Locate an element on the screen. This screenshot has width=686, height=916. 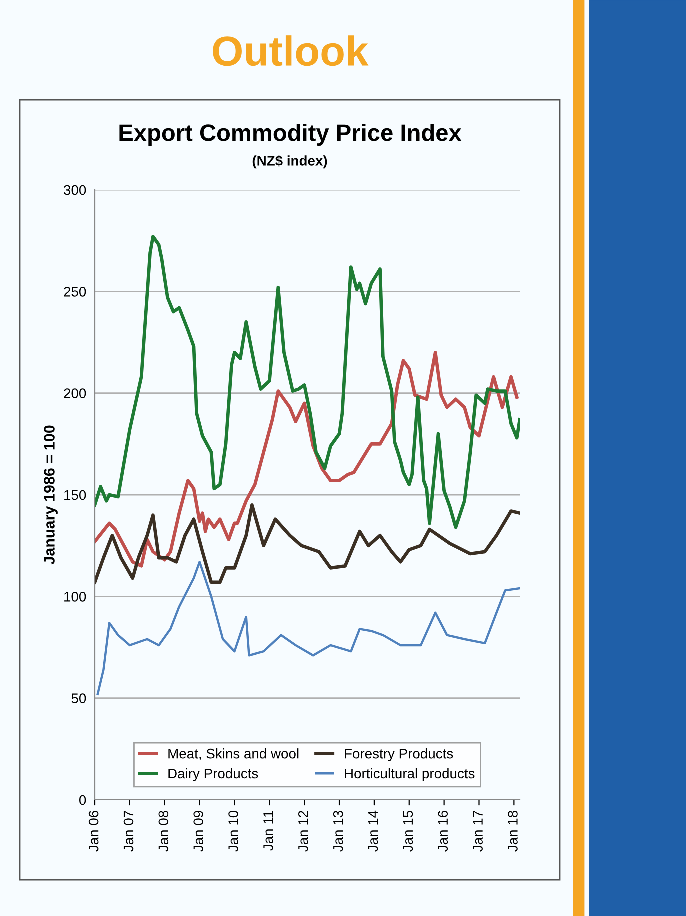
x-tick-label: Jan 17 is located at coordinates (478, 831).